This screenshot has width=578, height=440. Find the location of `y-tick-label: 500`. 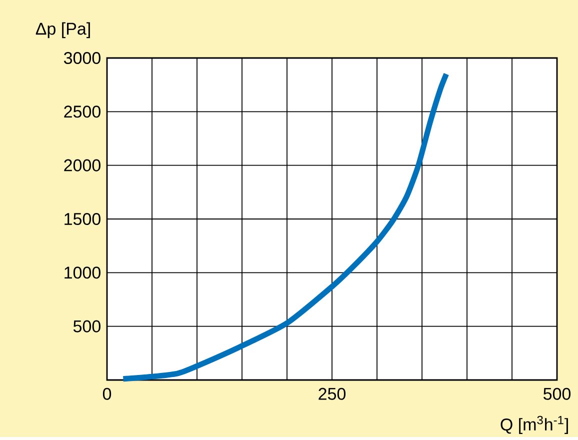

y-tick-label: 500 is located at coordinates (86, 326).